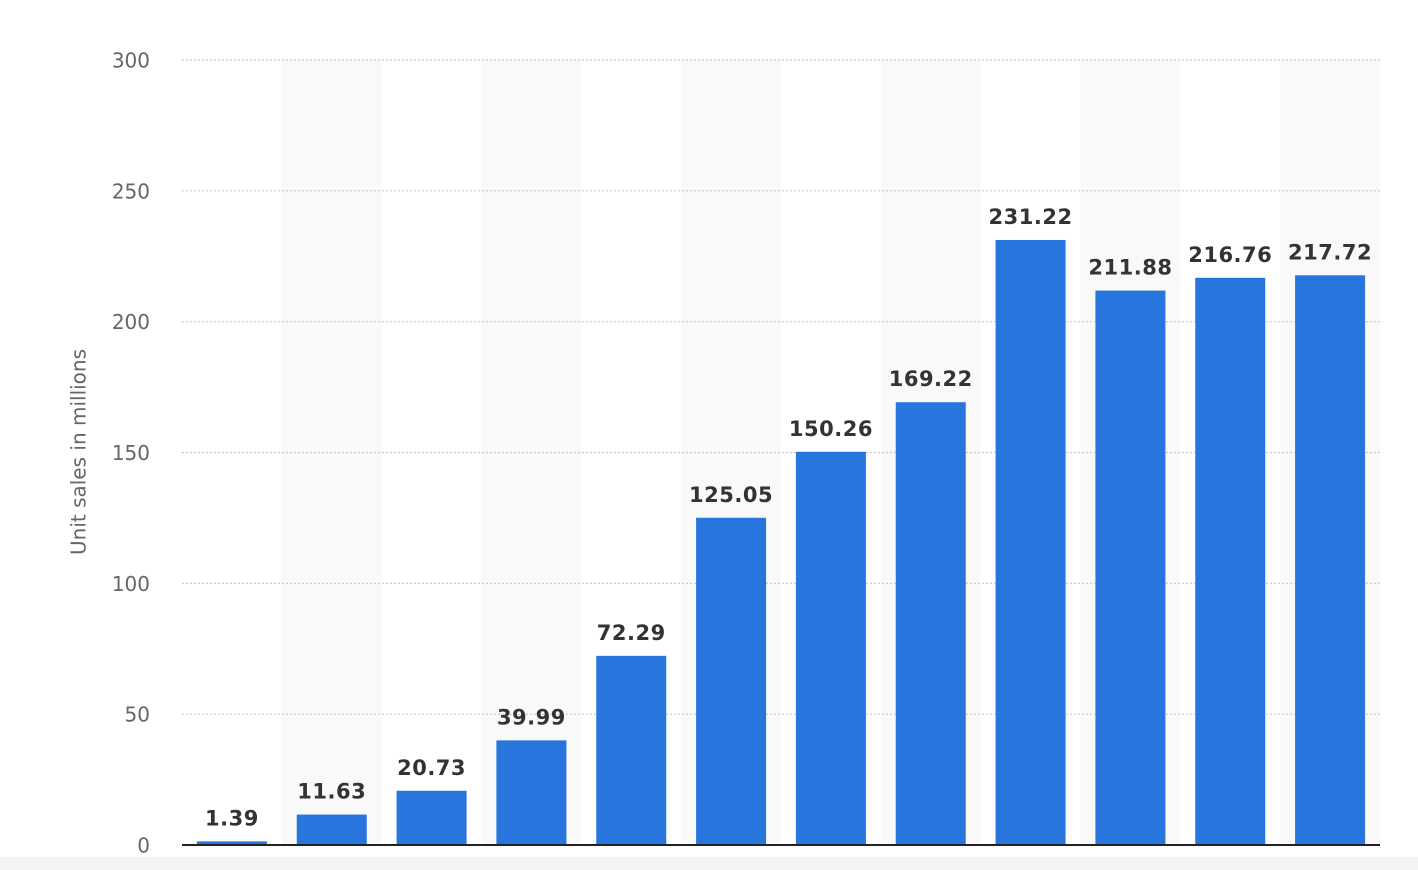 This screenshot has height=870, width=1418. What do you see at coordinates (331, 792) in the screenshot?
I see `value-label: 11.63` at bounding box center [331, 792].